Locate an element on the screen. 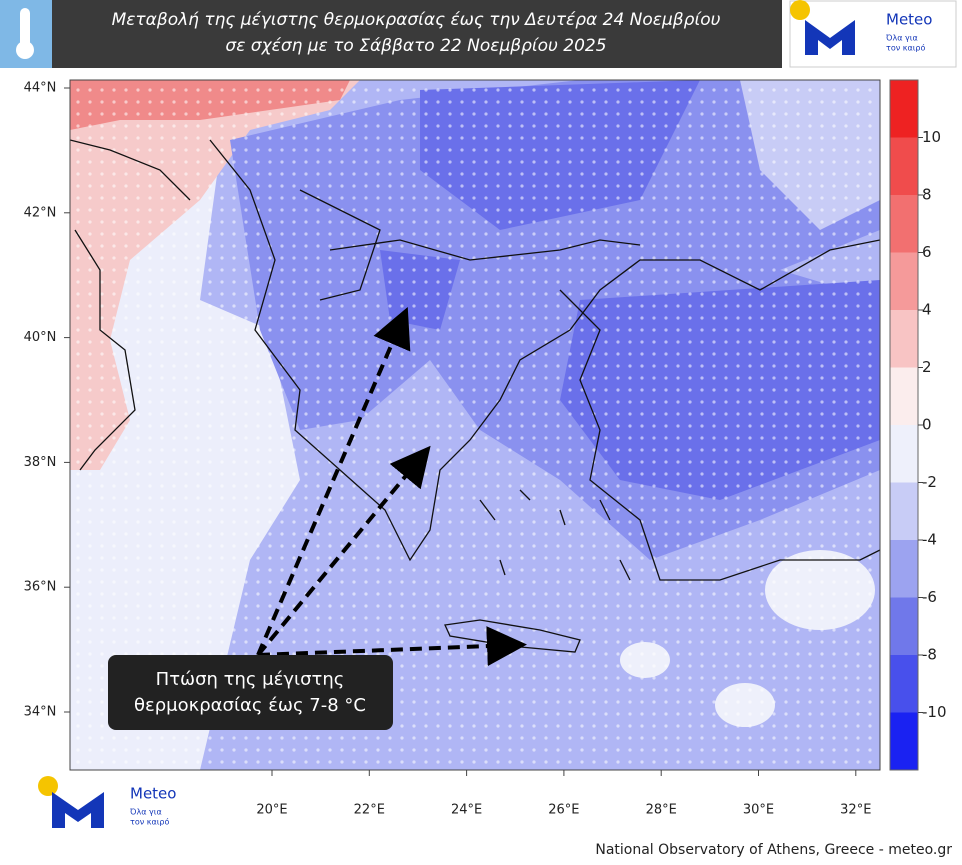 The image size is (962, 865). lon-label: 26°E is located at coordinates (563, 810).